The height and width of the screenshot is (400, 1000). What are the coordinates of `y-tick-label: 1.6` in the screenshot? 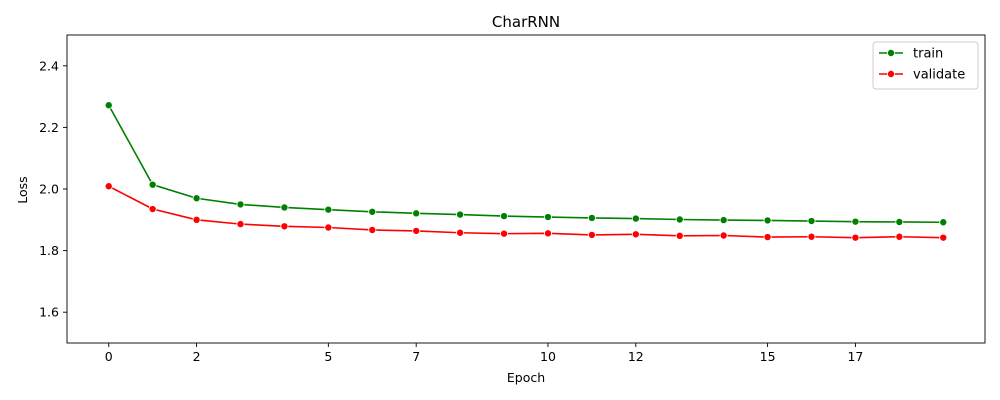 It's located at (49, 312).